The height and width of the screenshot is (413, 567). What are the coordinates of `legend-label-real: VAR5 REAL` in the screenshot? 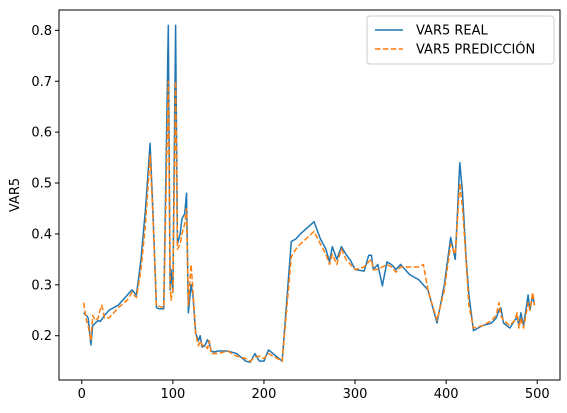 It's located at (452, 31).